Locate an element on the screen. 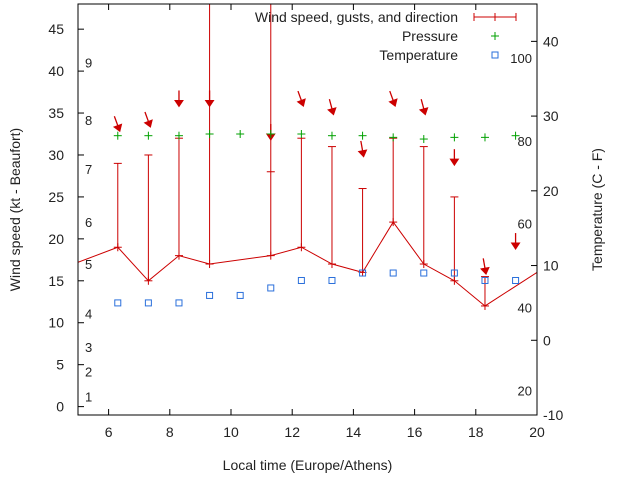  legend-label: Pressure is located at coordinates (430, 36).